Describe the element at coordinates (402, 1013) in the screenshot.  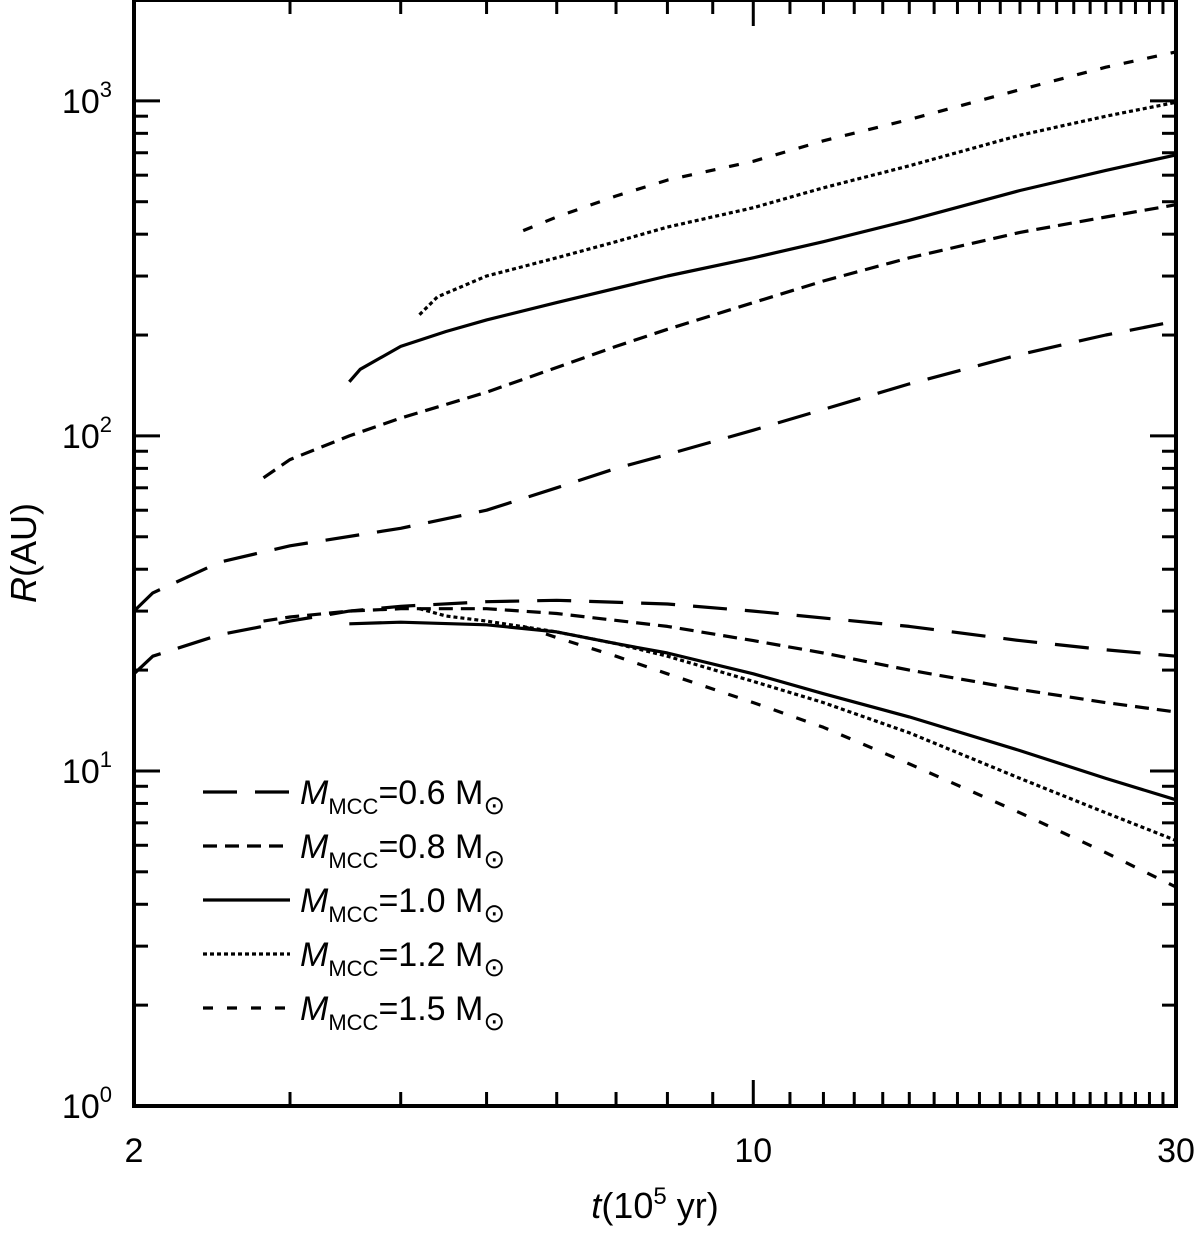
I see `legend-label-5: MMCC=1.5 M⊙` at that location.